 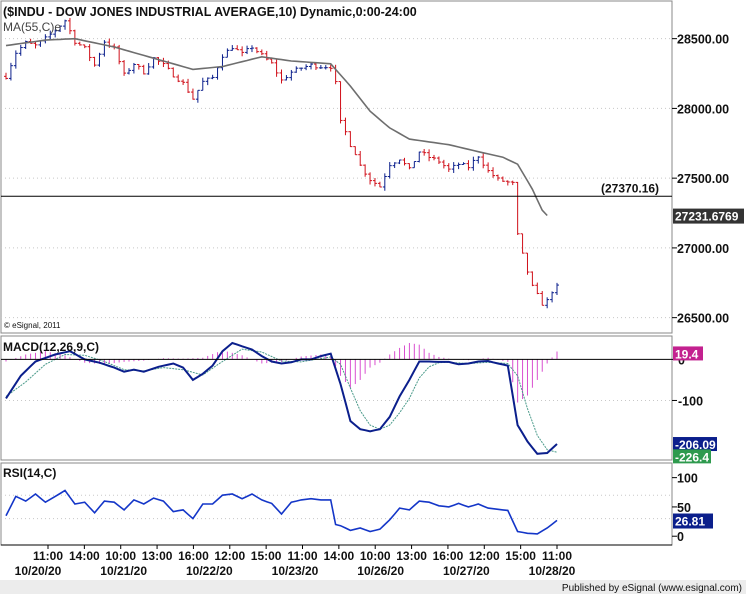 What do you see at coordinates (692, 457) in the screenshot?
I see `signal-value: -226.4` at bounding box center [692, 457].